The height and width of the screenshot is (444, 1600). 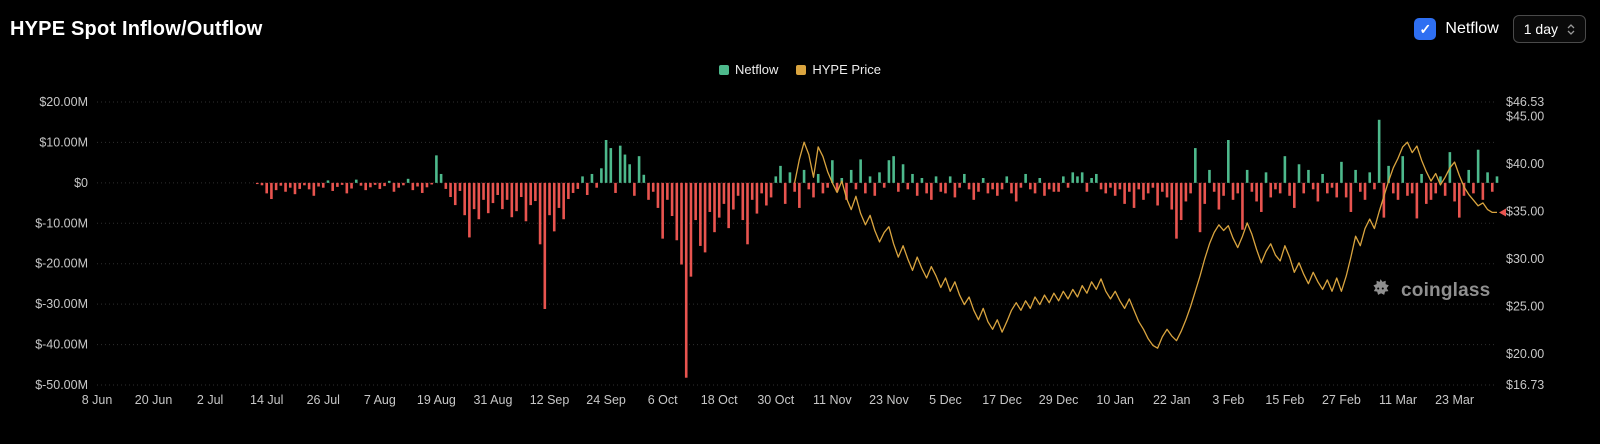 I want to click on interval-select: 1 day, so click(x=1549, y=29).